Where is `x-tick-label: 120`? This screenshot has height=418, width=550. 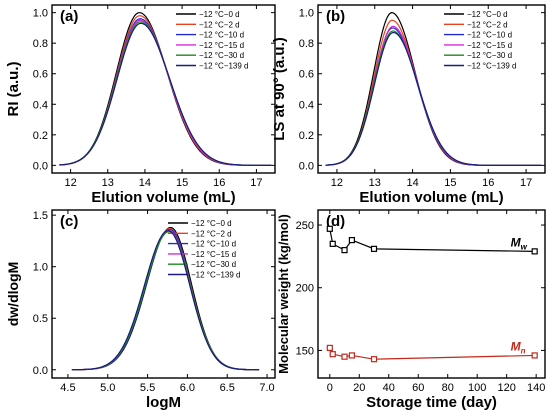
x-tick-label: 120 is located at coordinates (506, 388).